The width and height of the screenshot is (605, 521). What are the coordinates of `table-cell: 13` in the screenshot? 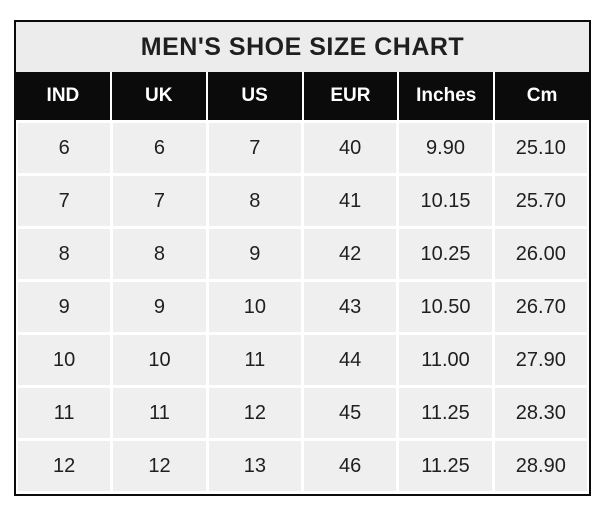 It's located at (254, 466).